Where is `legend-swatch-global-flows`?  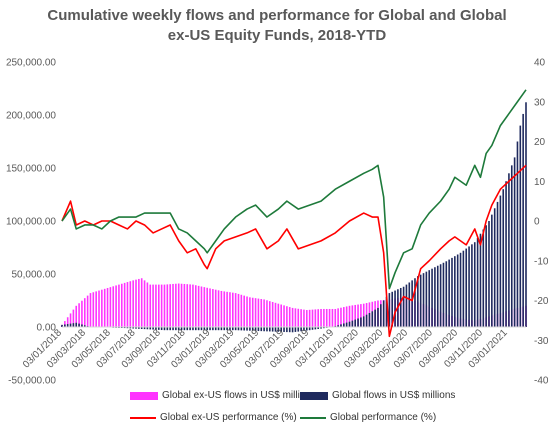 legend-swatch-global-flows is located at coordinates (314, 395).